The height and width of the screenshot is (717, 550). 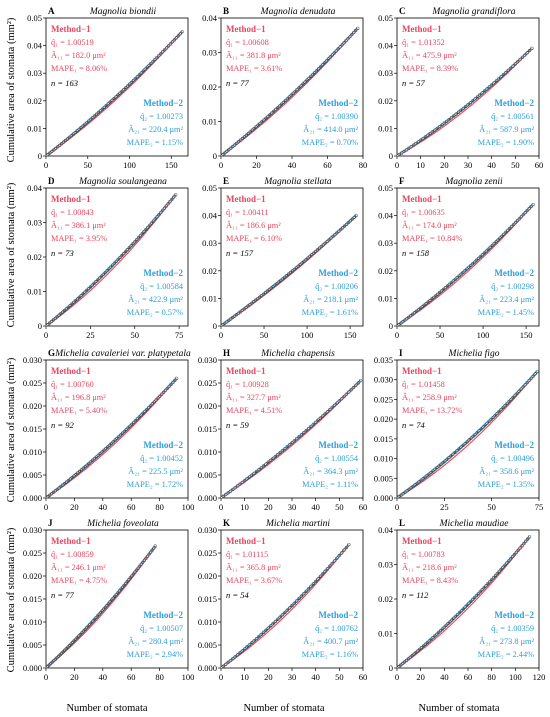 I want to click on method2-mape: MAPE₂ = 2.44%, so click(x=506, y=654).